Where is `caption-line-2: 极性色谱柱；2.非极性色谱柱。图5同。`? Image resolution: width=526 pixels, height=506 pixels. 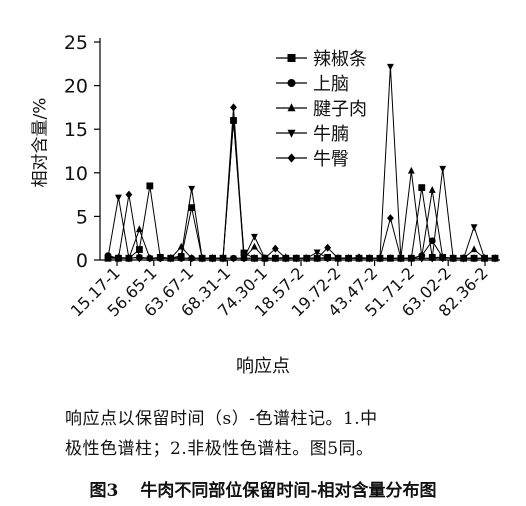
caption-line-2: 极性色谱柱；2.非极性色谱柱。图5同。 is located at coordinates (219, 449).